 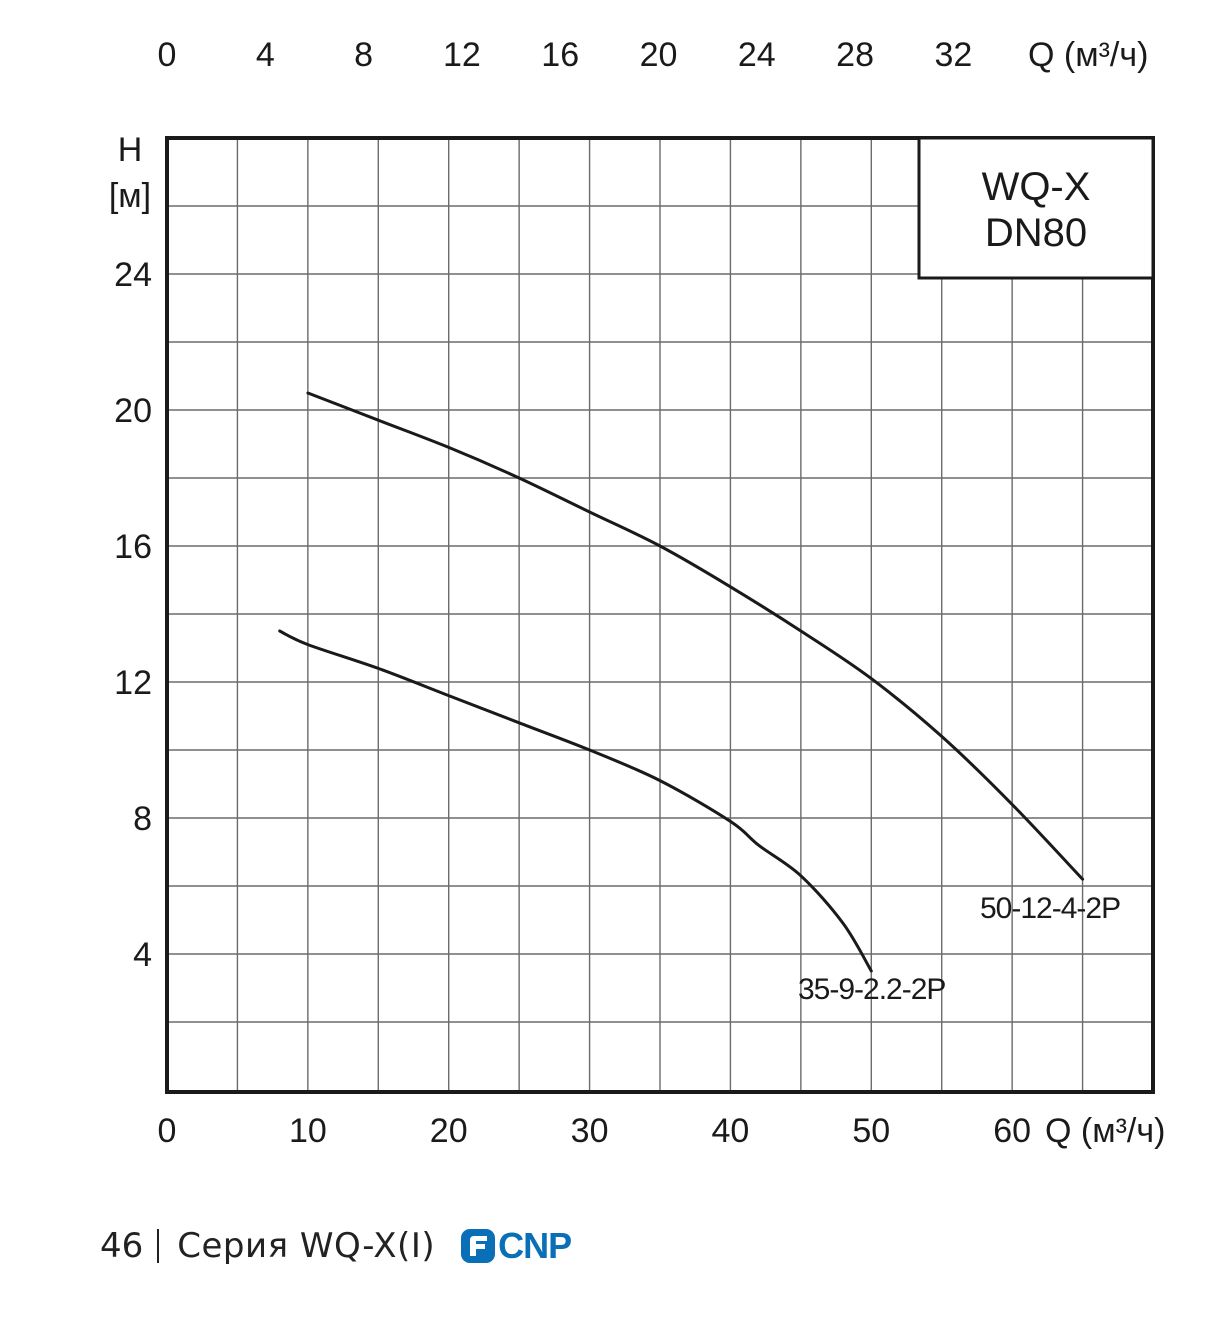 I want to click on bottom-tick-label: 50, so click(x=871, y=1131).